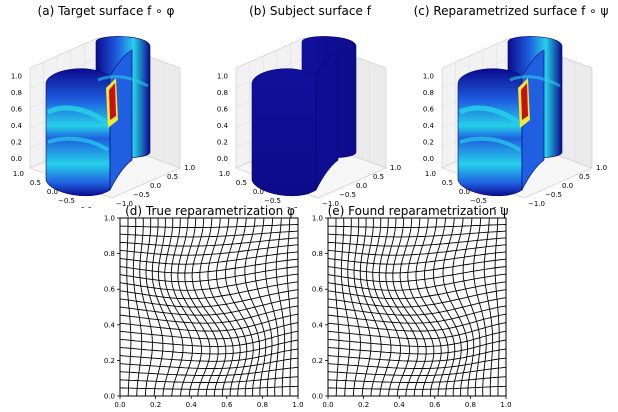 This screenshot has width=618, height=412. Describe the element at coordinates (470, 405) in the screenshot. I see `x-tick-label: 0.8` at that location.